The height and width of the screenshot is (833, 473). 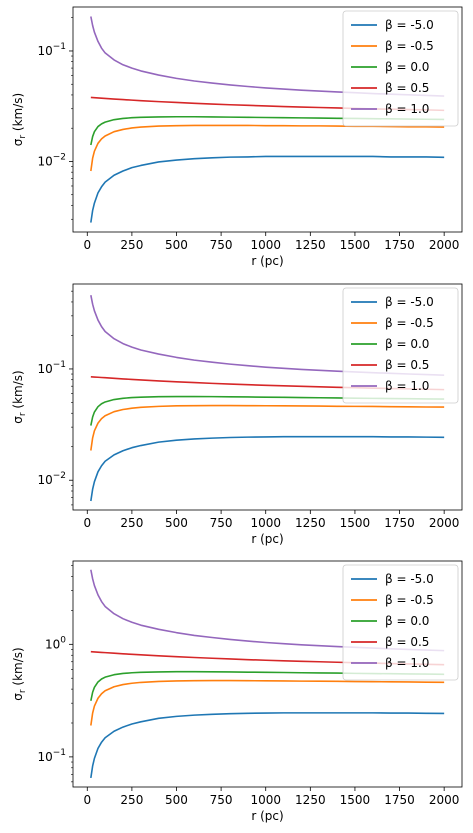 What do you see at coordinates (55, 643) in the screenshot?
I see `y-tick-label: 10⁰` at bounding box center [55, 643].